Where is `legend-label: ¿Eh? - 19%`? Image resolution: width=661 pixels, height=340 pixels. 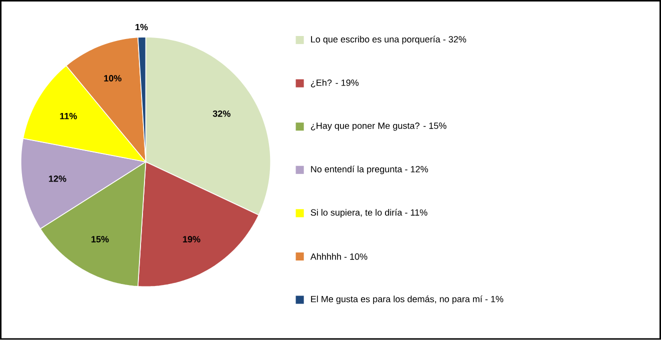
legend-label: ¿Eh? - 19% is located at coordinates (334, 83).